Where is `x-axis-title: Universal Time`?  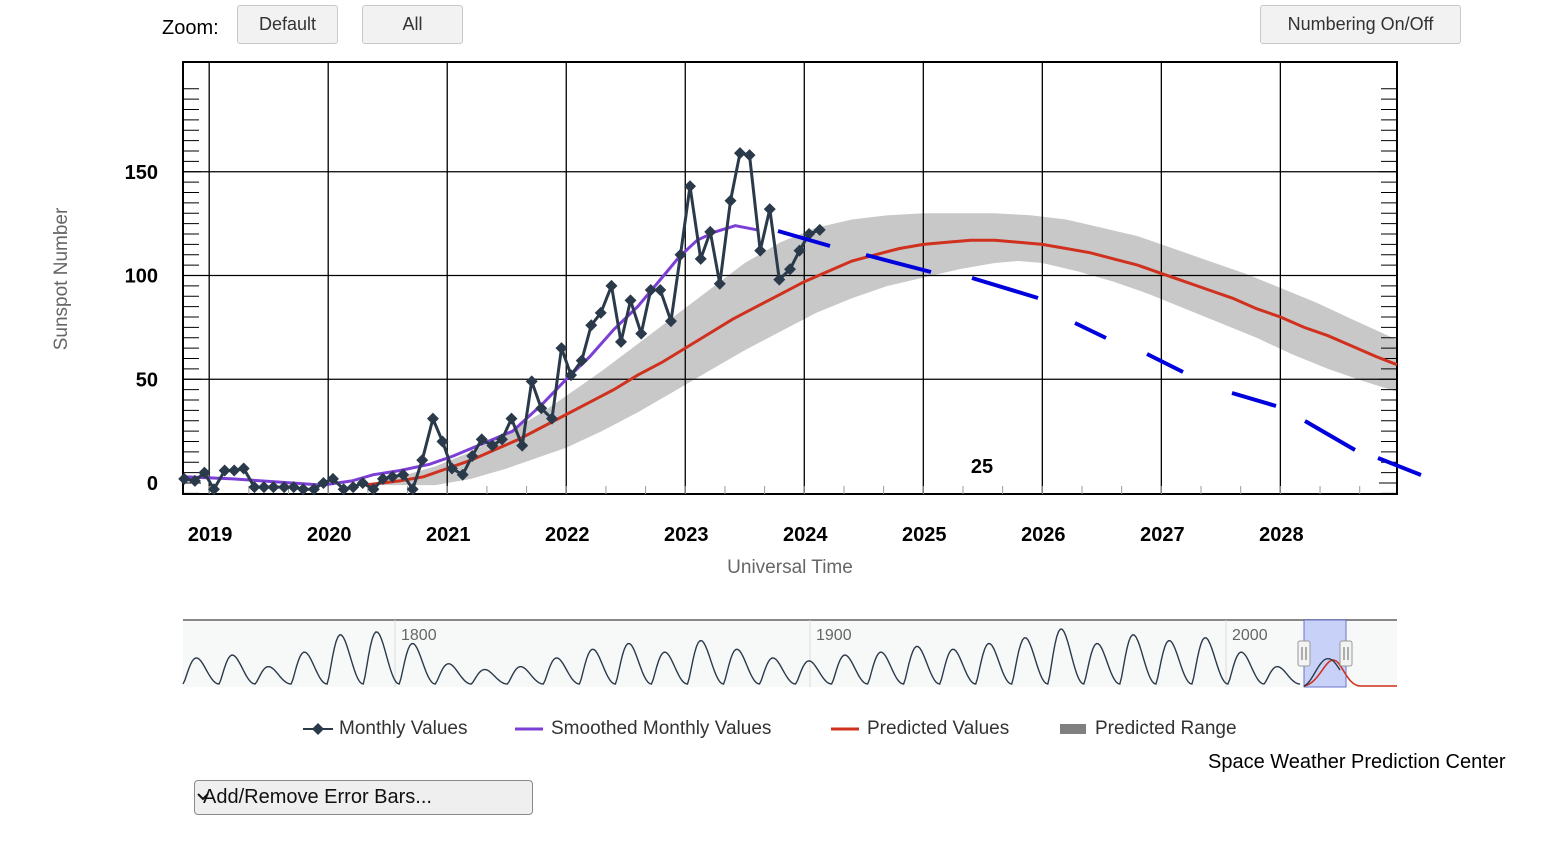 x-axis-title: Universal Time is located at coordinates (790, 567).